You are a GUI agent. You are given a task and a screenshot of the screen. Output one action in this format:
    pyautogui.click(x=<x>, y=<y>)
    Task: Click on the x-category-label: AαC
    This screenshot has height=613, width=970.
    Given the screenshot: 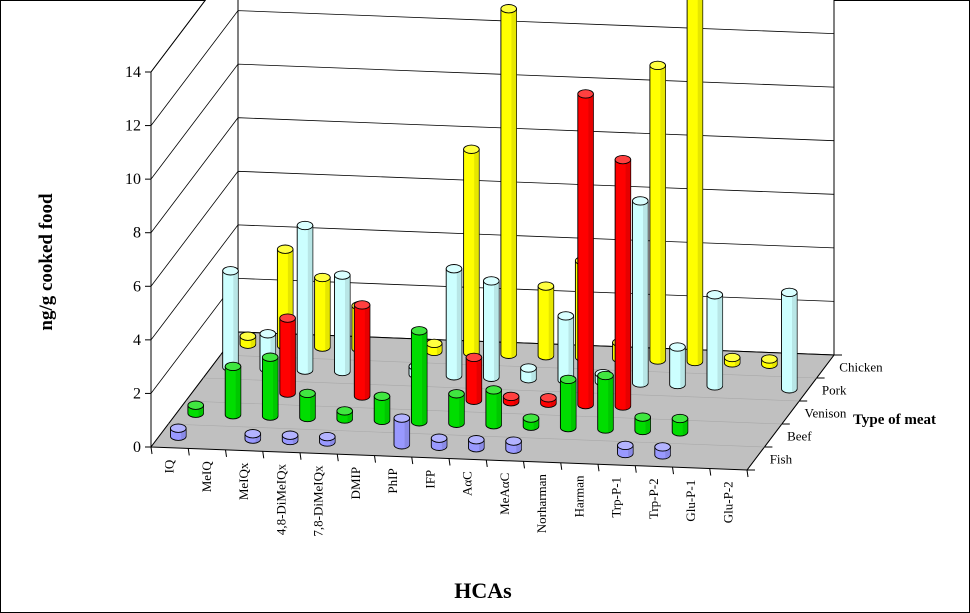 What is the action you would take?
    pyautogui.click(x=467, y=483)
    